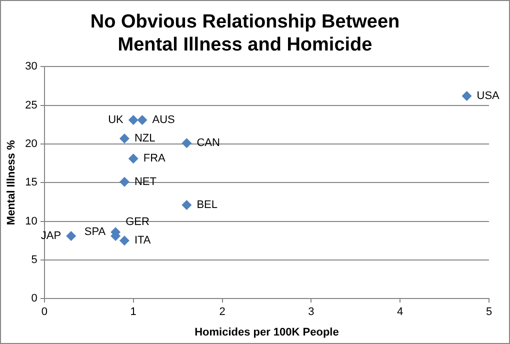 The image size is (510, 344). What do you see at coordinates (138, 222) in the screenshot?
I see `annotation: GER` at bounding box center [138, 222].